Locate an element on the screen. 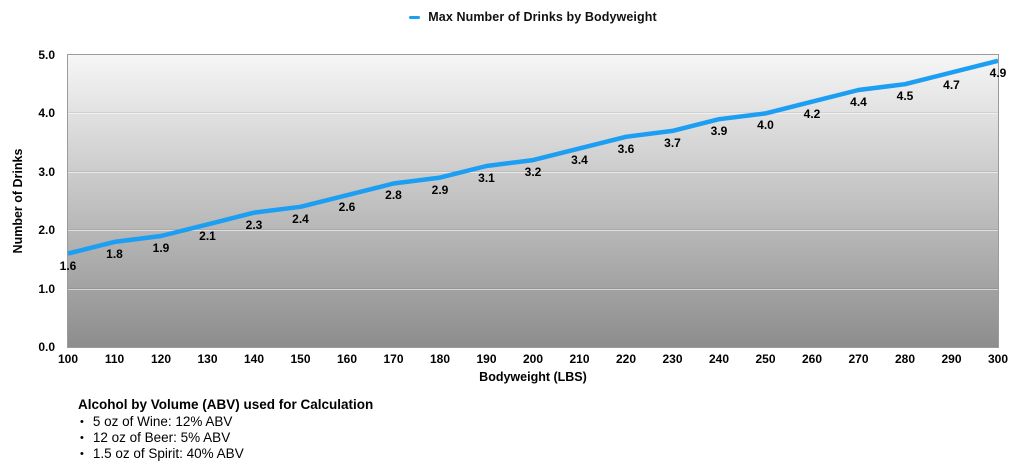 Image resolution: width=1024 pixels, height=474 pixels. data-point-label: 3.4 is located at coordinates (579, 160).